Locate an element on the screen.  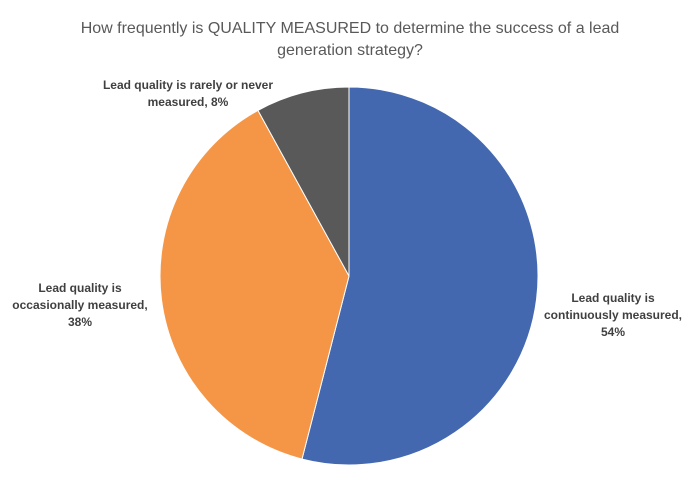
pie-slice is located at coordinates (303, 181).